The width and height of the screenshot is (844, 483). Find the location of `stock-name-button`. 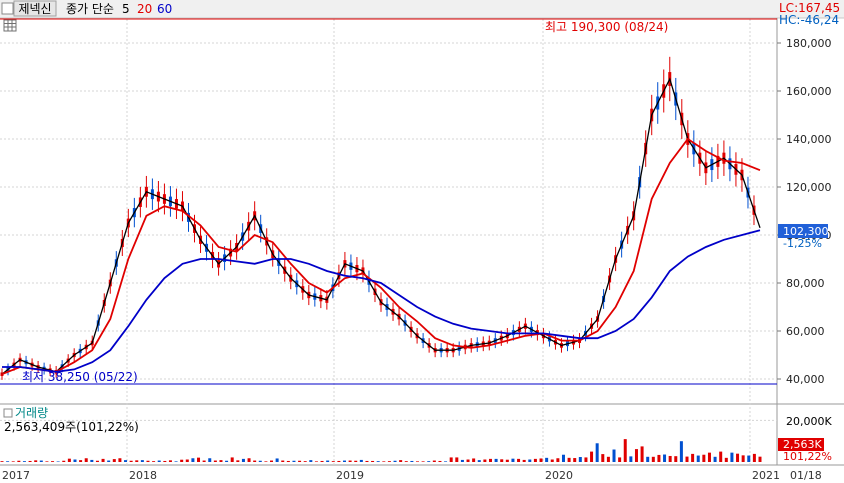

stock-name-button is located at coordinates (35, 8).